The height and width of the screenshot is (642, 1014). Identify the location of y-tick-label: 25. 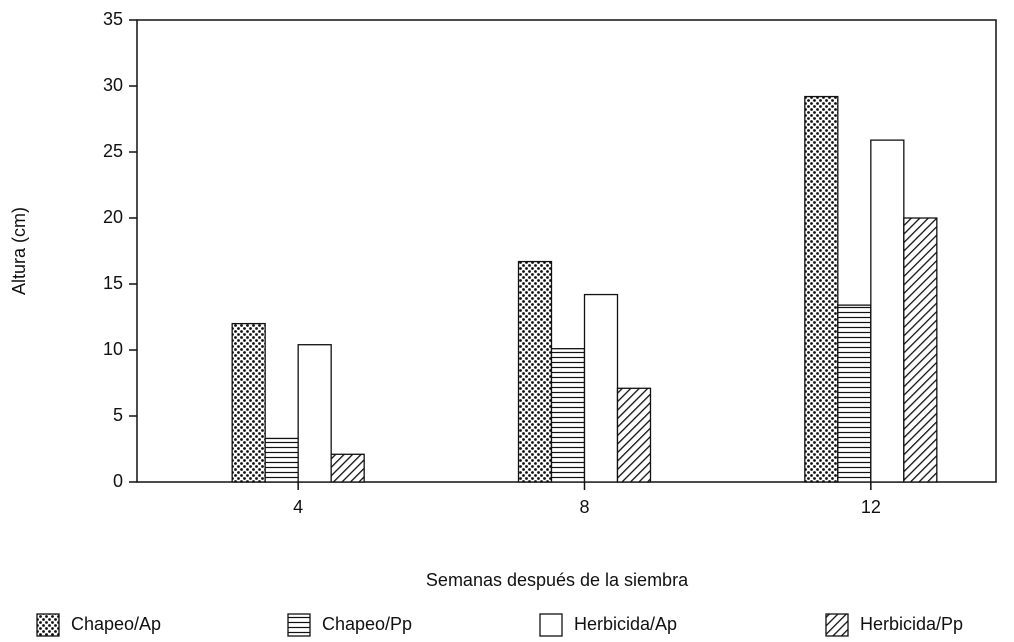
(113, 151).